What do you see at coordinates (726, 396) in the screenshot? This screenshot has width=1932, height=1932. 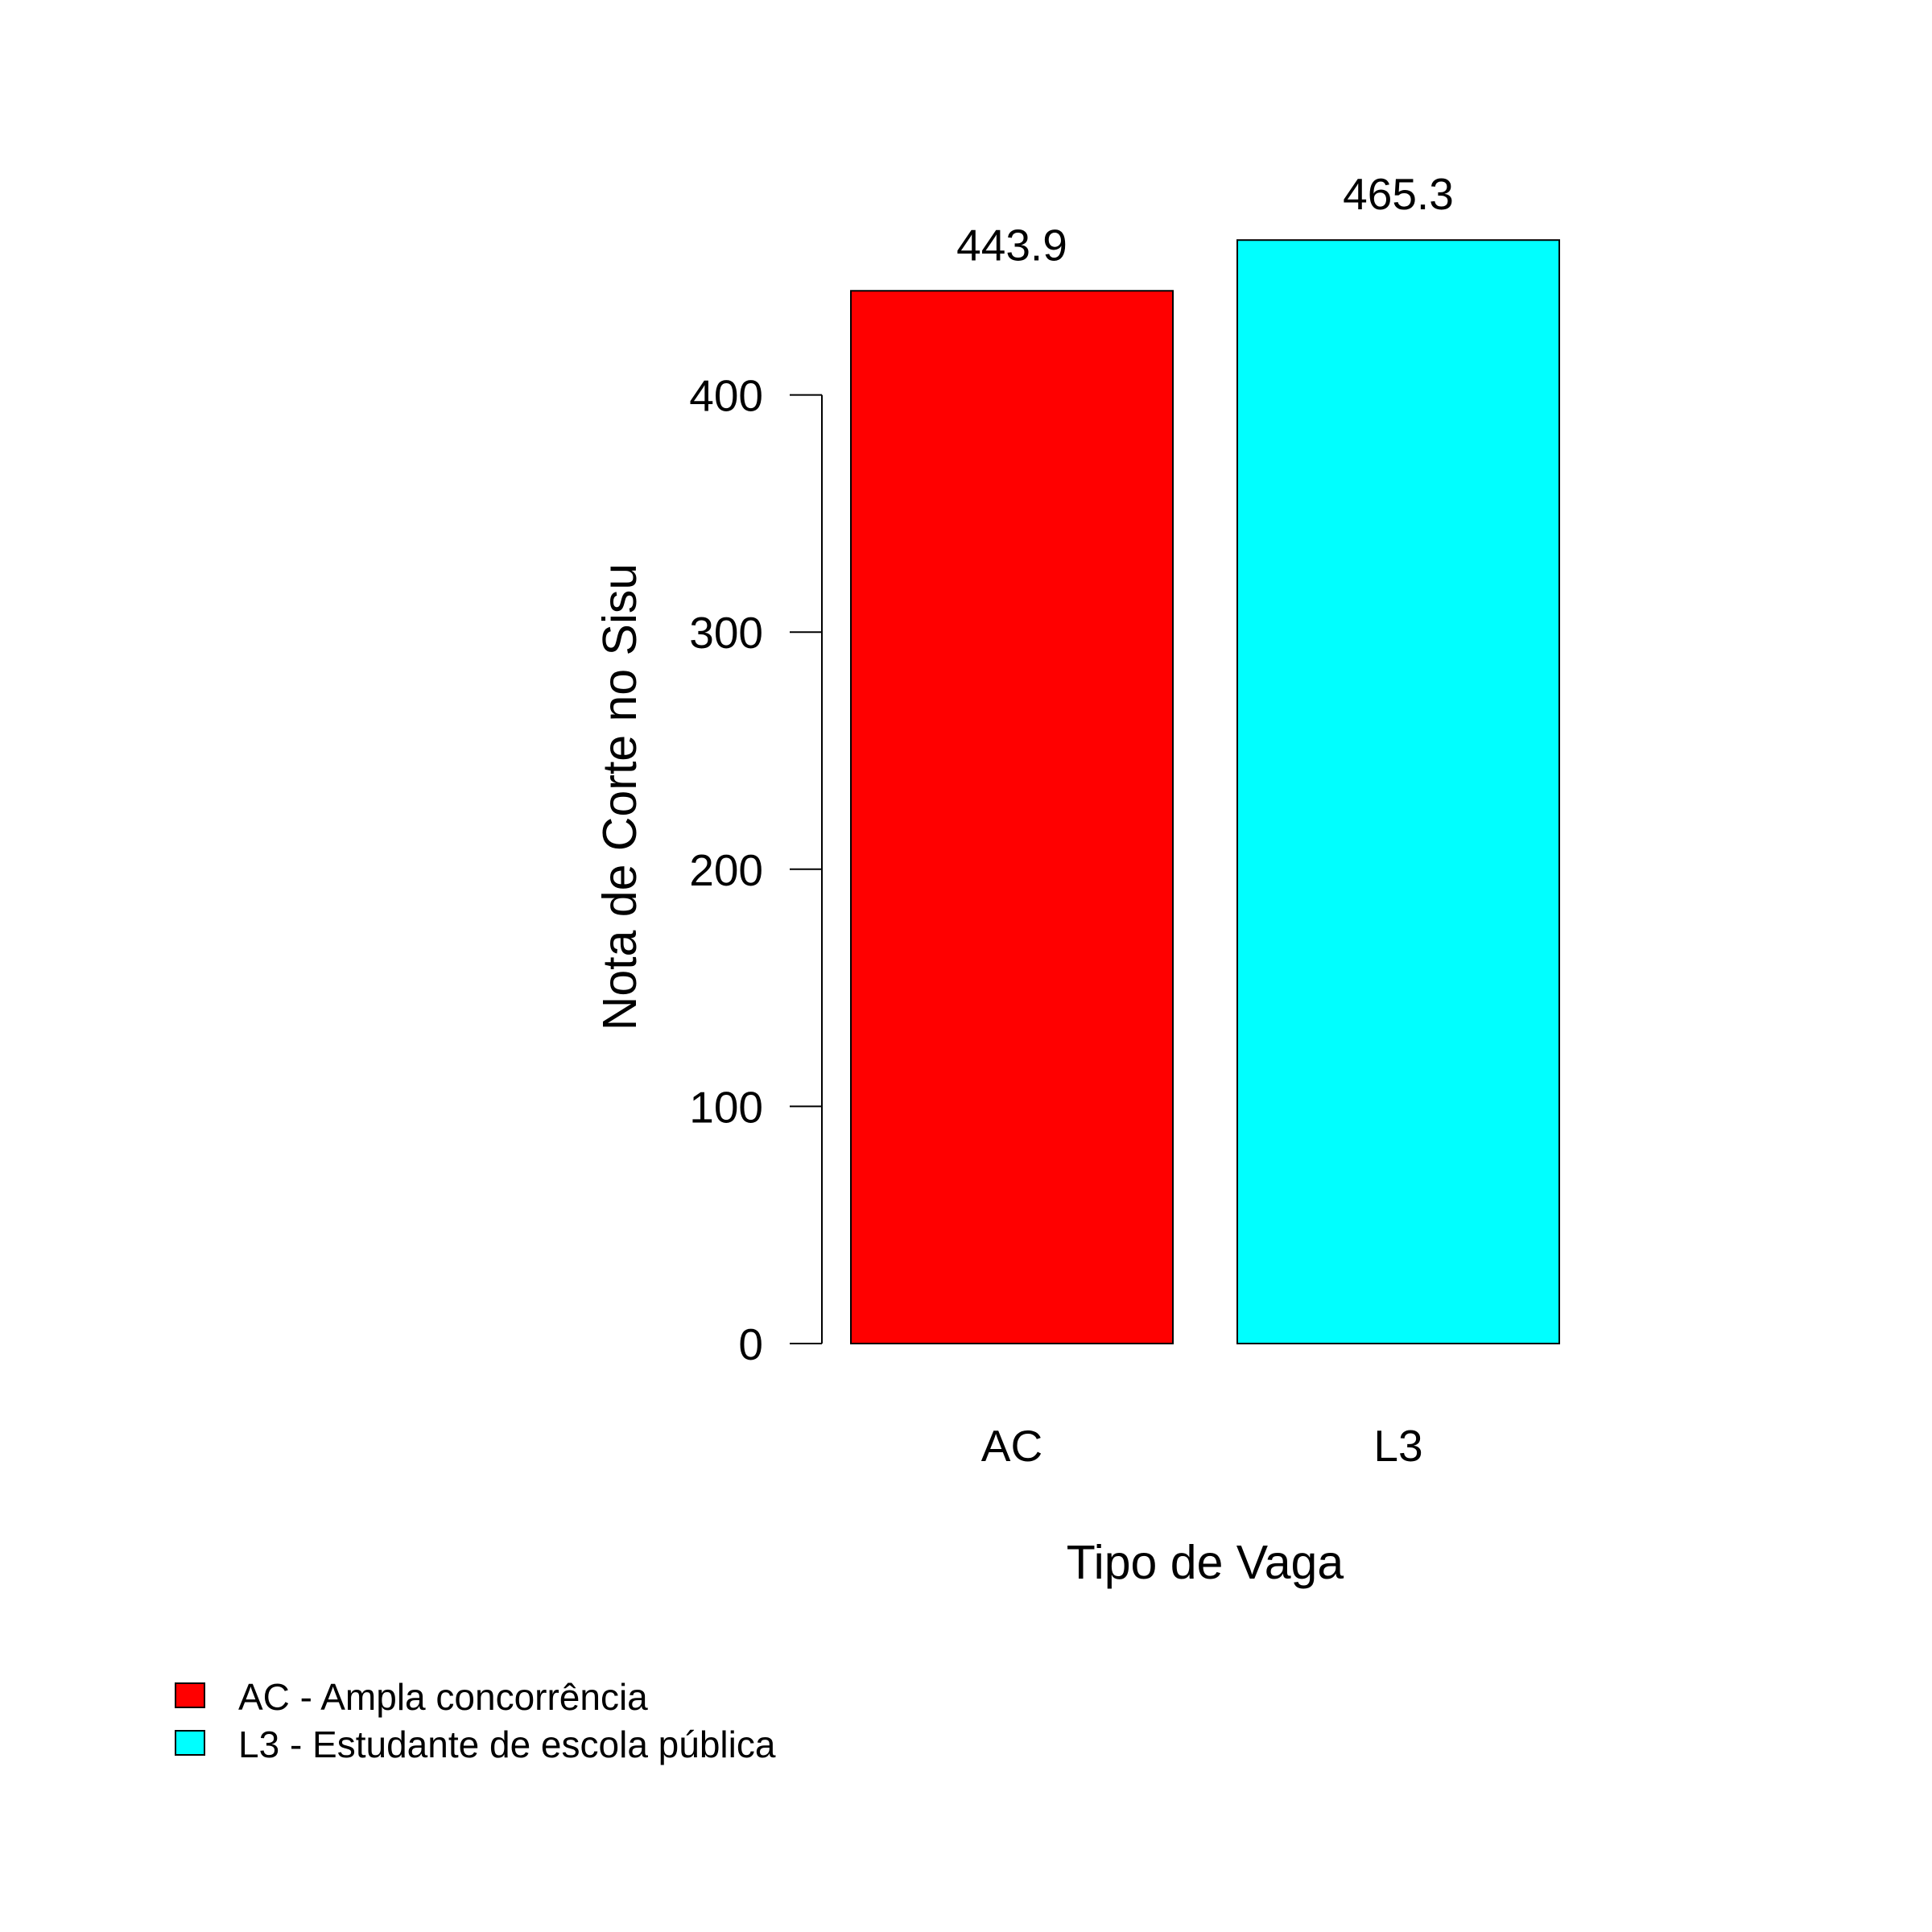 I see `y-tick-label: 400` at bounding box center [726, 396].